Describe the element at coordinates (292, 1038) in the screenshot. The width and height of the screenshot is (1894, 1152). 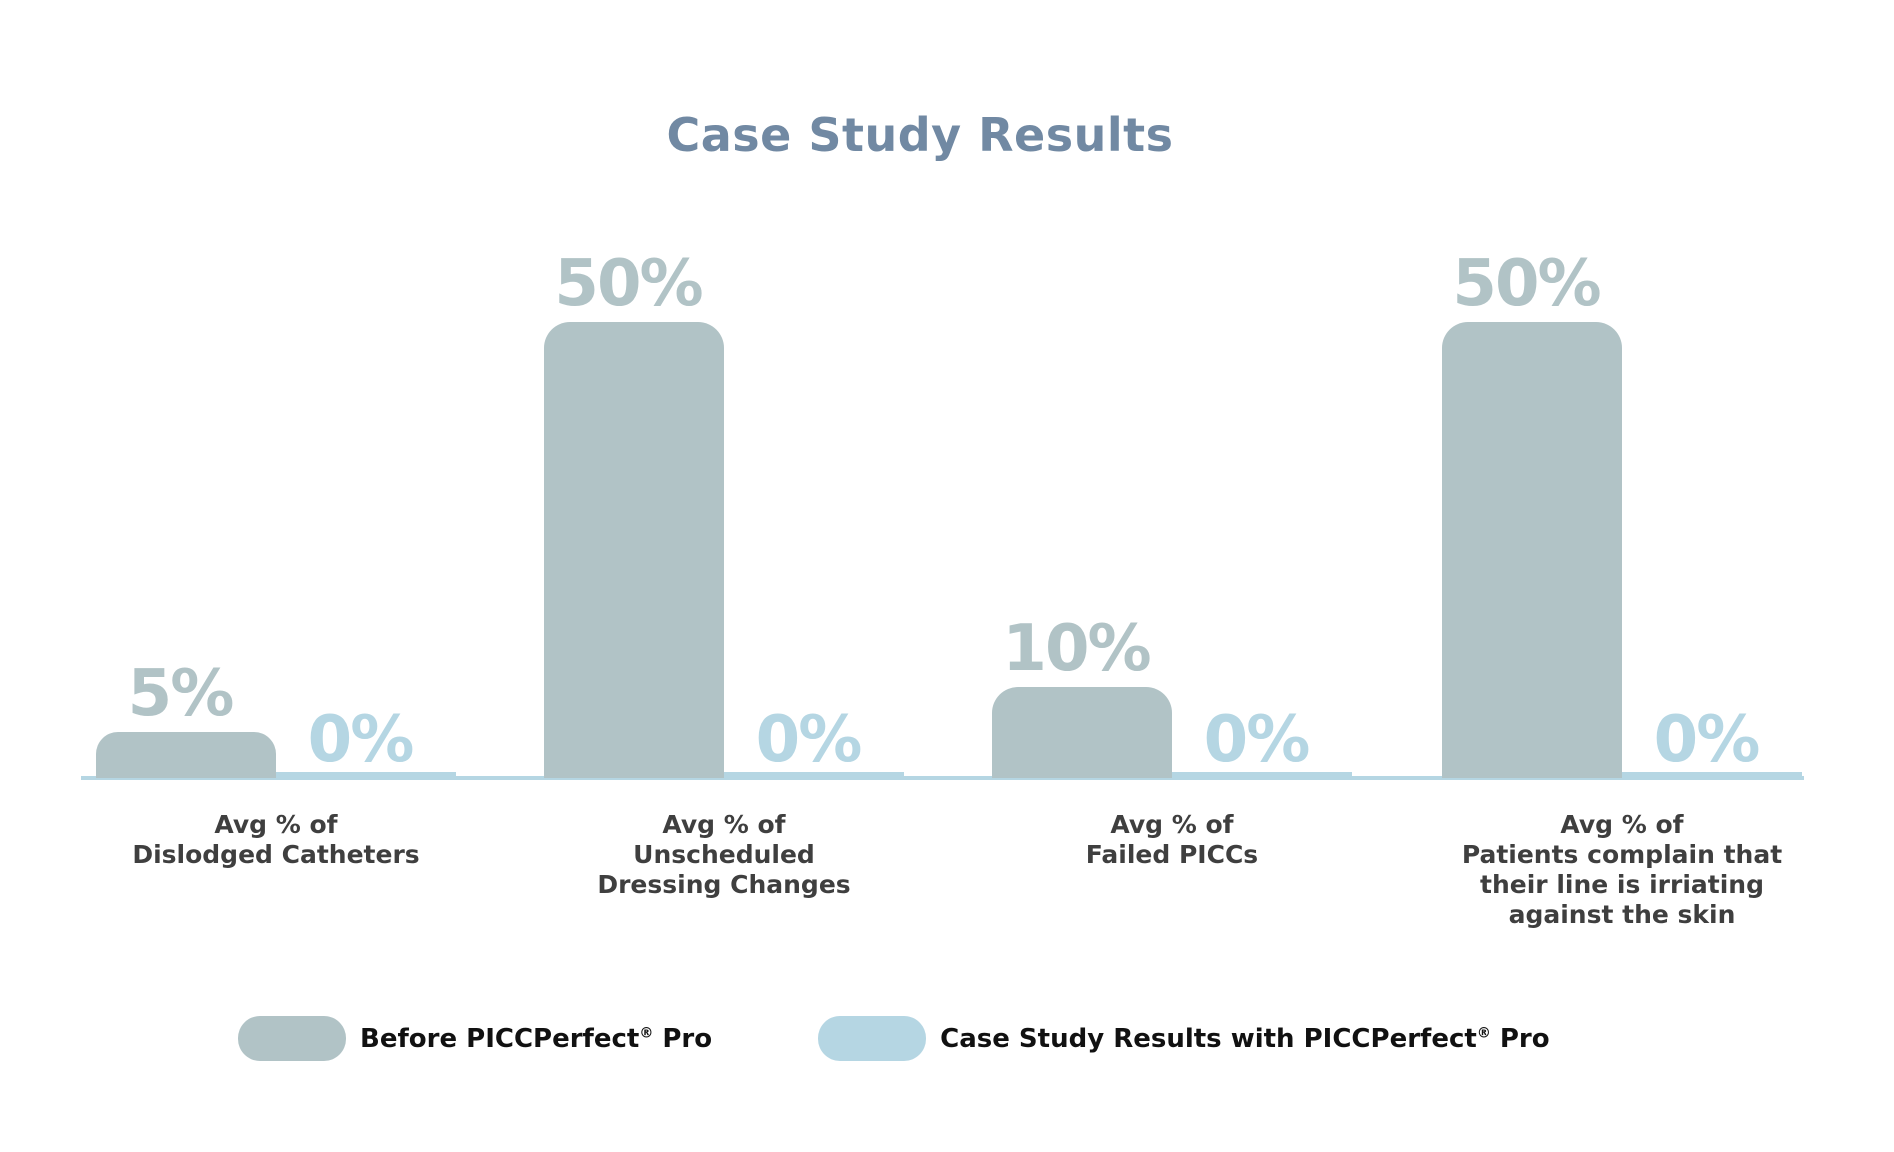
I see `legend-swatch-before` at that location.